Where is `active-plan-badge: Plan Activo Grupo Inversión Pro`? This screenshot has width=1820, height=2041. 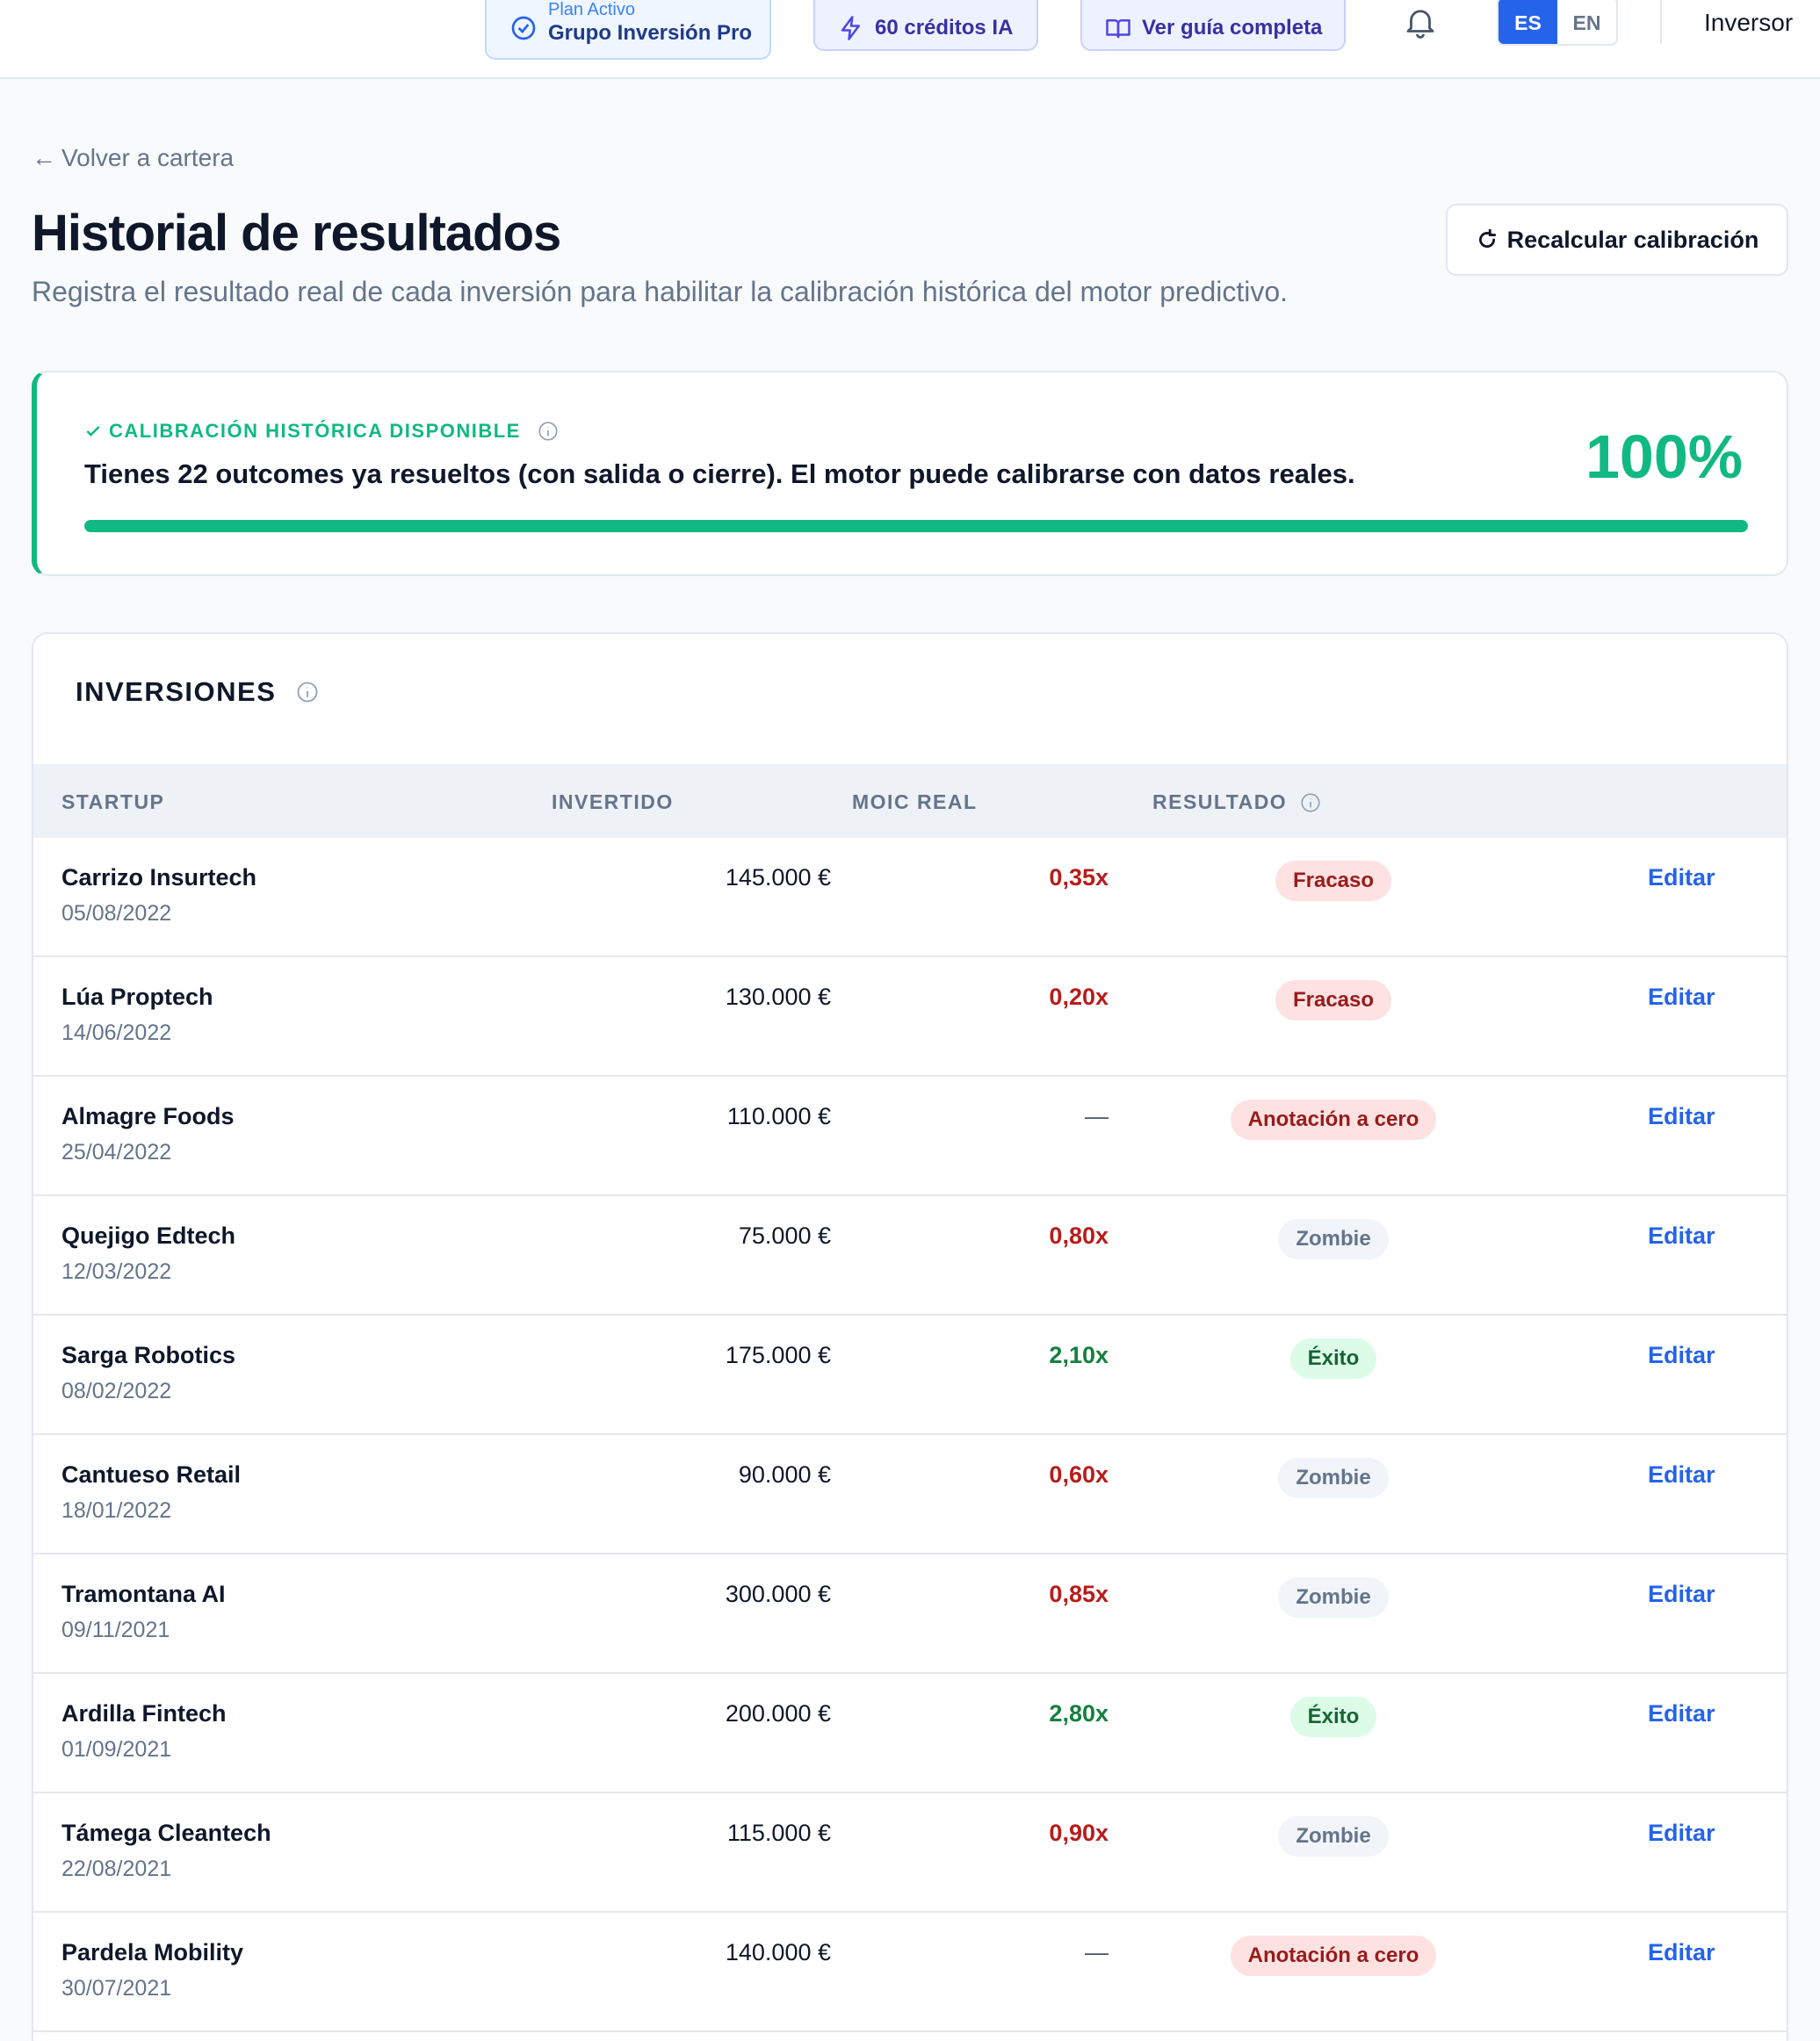
active-plan-badge: Plan Activo Grupo Inversión Pro is located at coordinates (628, 30).